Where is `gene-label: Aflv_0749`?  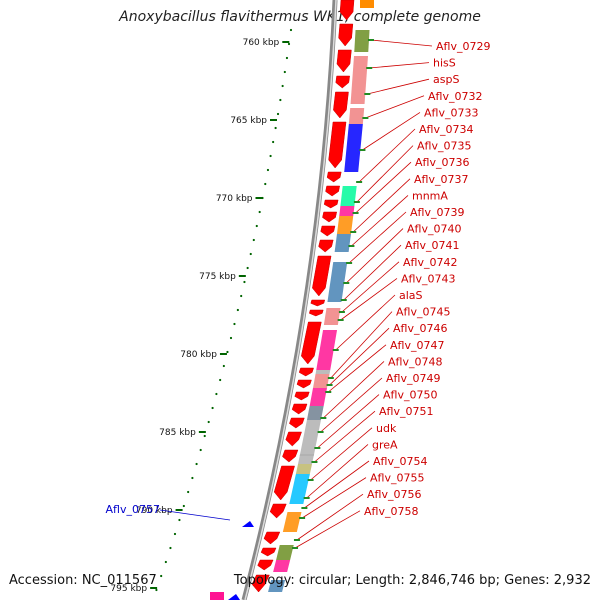 gene-label: Aflv_0749 is located at coordinates (413, 378).